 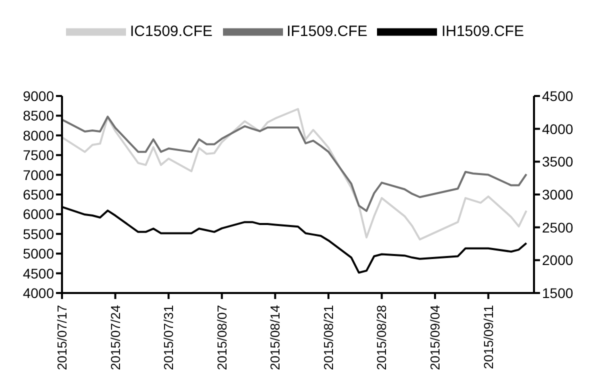 What do you see at coordinates (382, 337) in the screenshot?
I see `x-tick-label: 2015/08/28` at bounding box center [382, 337].